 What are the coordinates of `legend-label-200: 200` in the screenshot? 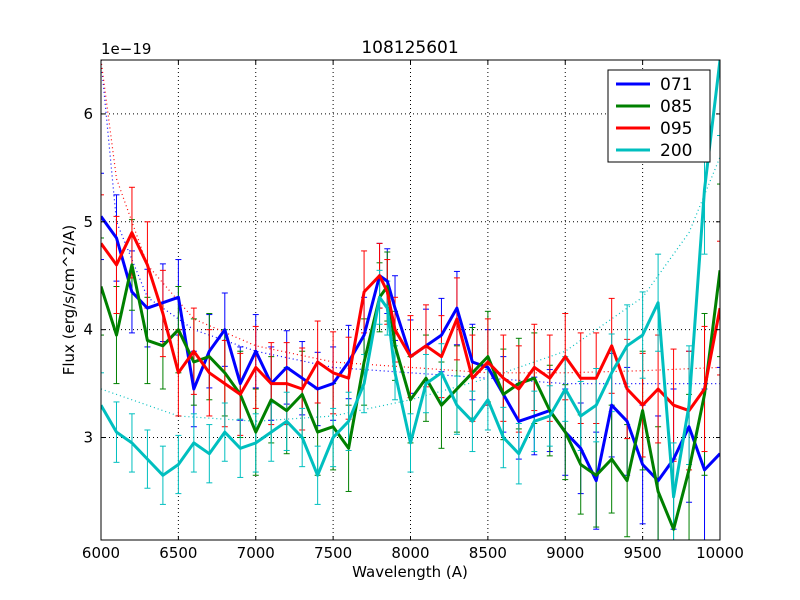 It's located at (676, 151).